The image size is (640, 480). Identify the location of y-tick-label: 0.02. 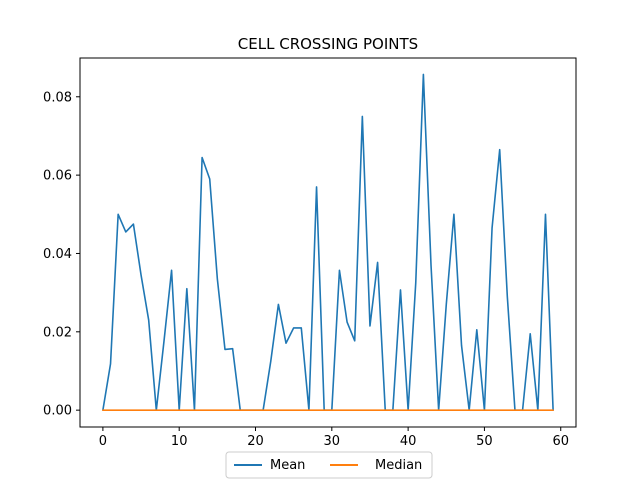
(57, 332).